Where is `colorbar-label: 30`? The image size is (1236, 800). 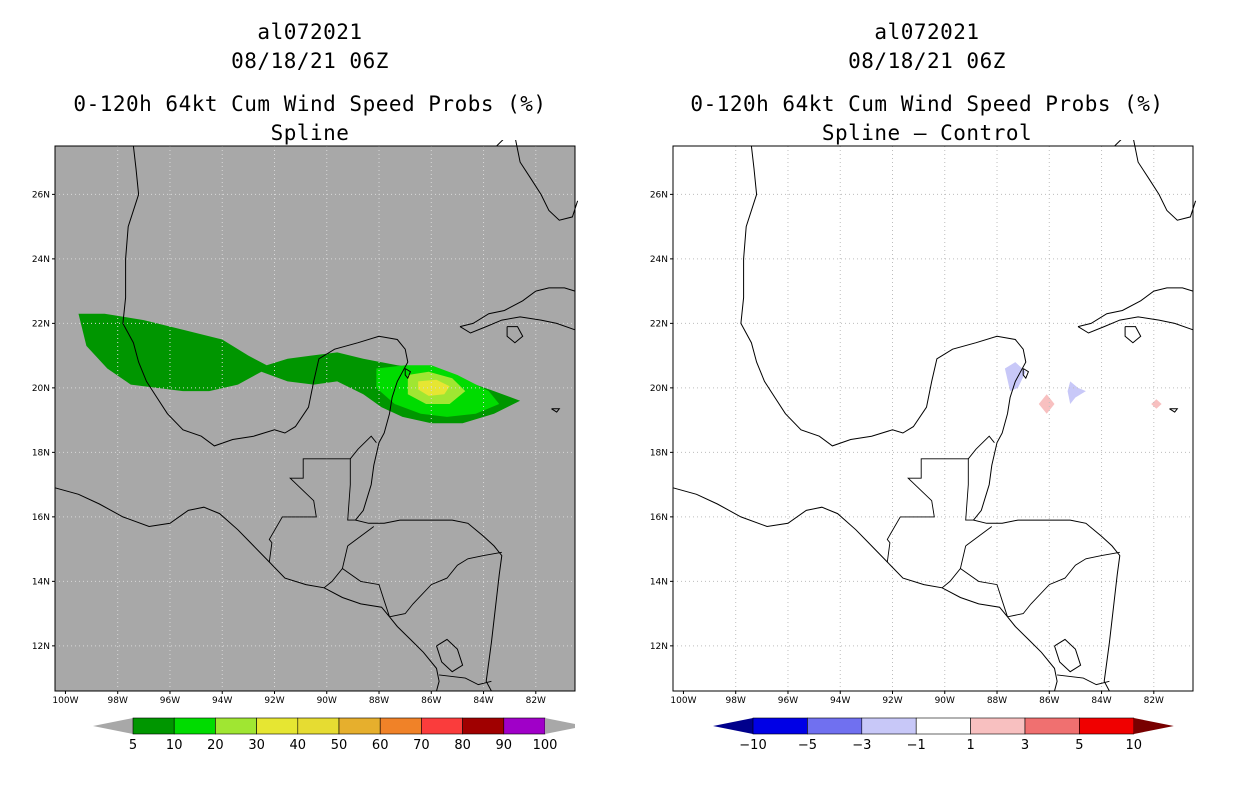
colorbar-label: 30 is located at coordinates (256, 745).